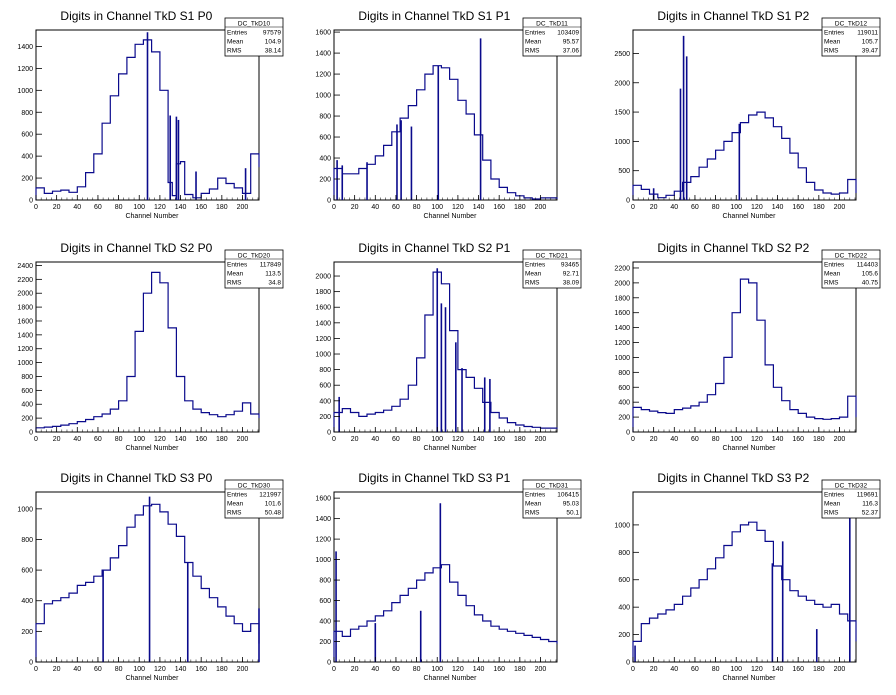  What do you see at coordinates (571, 51) in the screenshot?
I see `stats-value: 37.06` at bounding box center [571, 51].